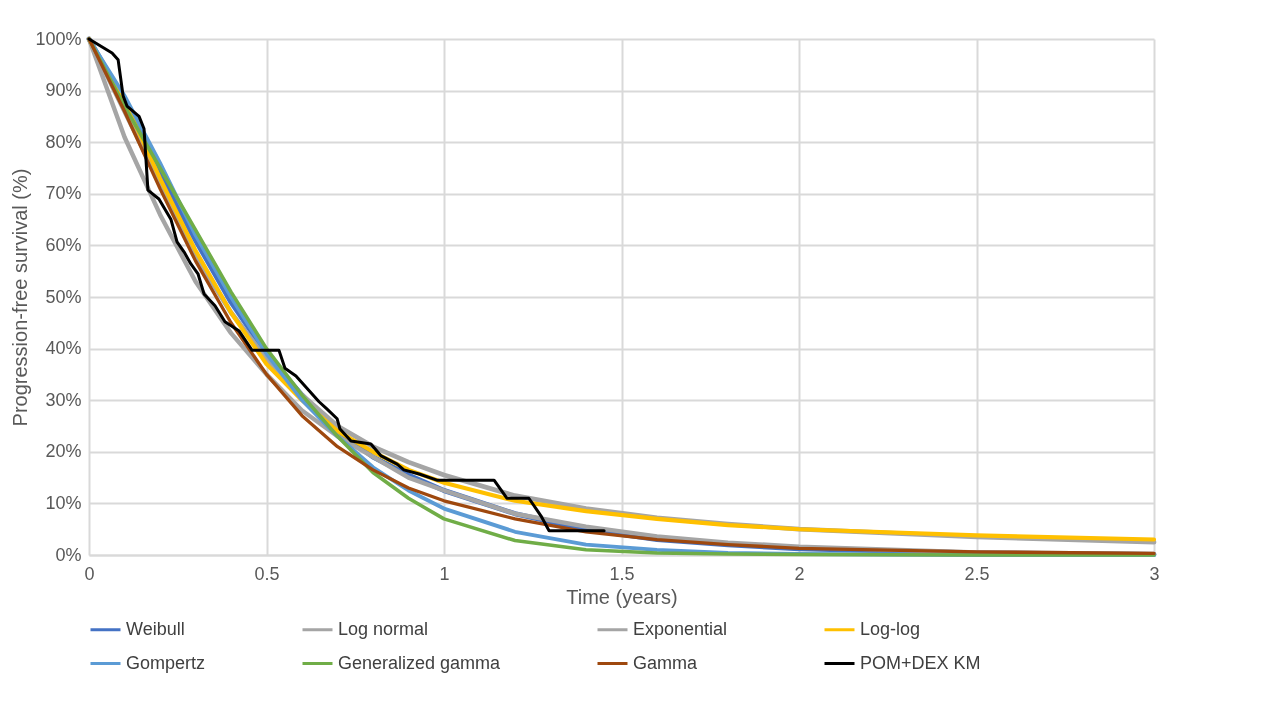 The image size is (1265, 727). Describe the element at coordinates (383, 628) in the screenshot. I see `legend-label: Log normal` at that location.